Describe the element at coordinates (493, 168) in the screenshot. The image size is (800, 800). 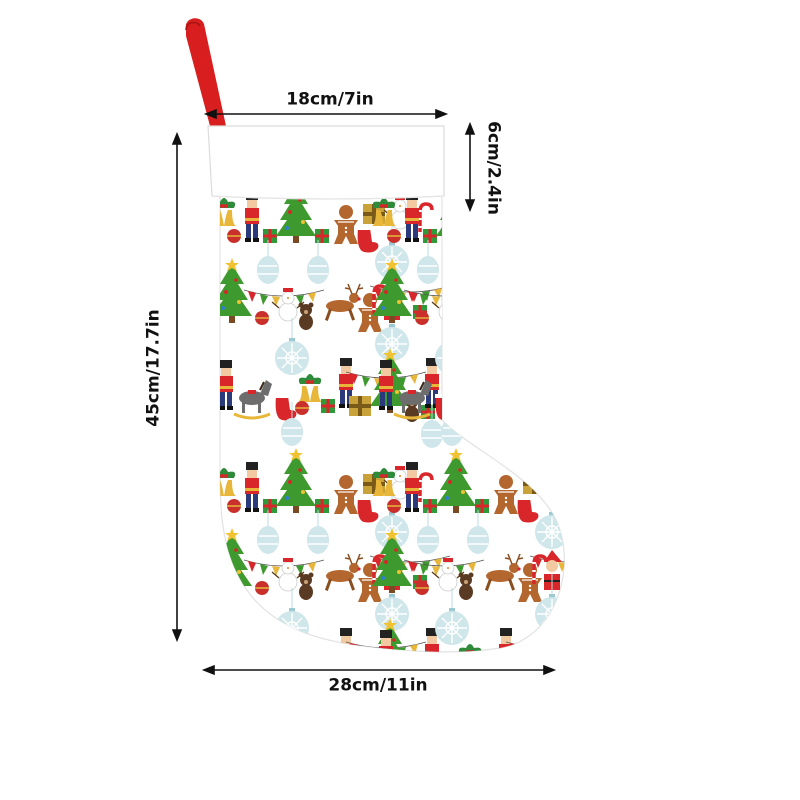
I see `cuff-height-label: 6cm/2.4in` at that location.